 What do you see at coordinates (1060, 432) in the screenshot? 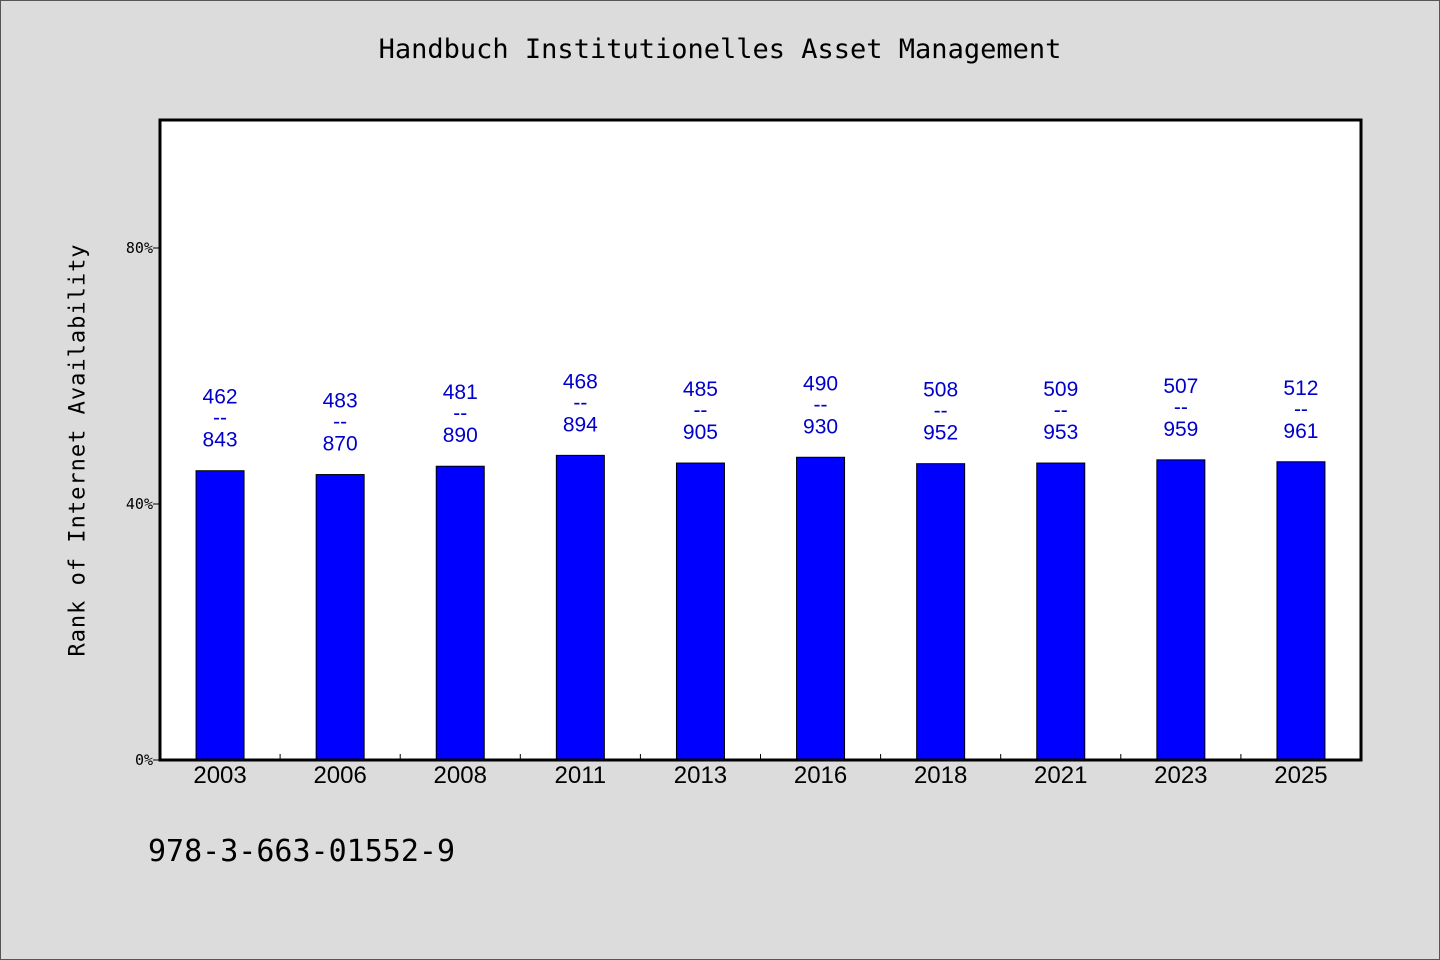
I see `data-label-bottom: 953` at bounding box center [1060, 432].